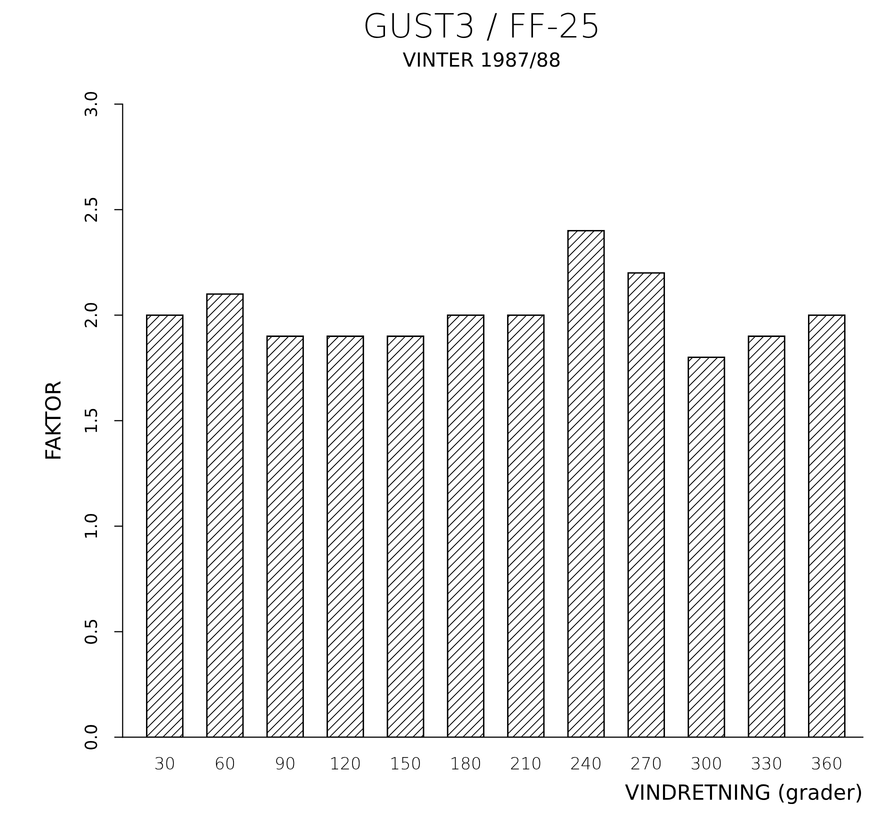  Describe the element at coordinates (706, 763) in the screenshot. I see `x-tick-label: 300` at that location.